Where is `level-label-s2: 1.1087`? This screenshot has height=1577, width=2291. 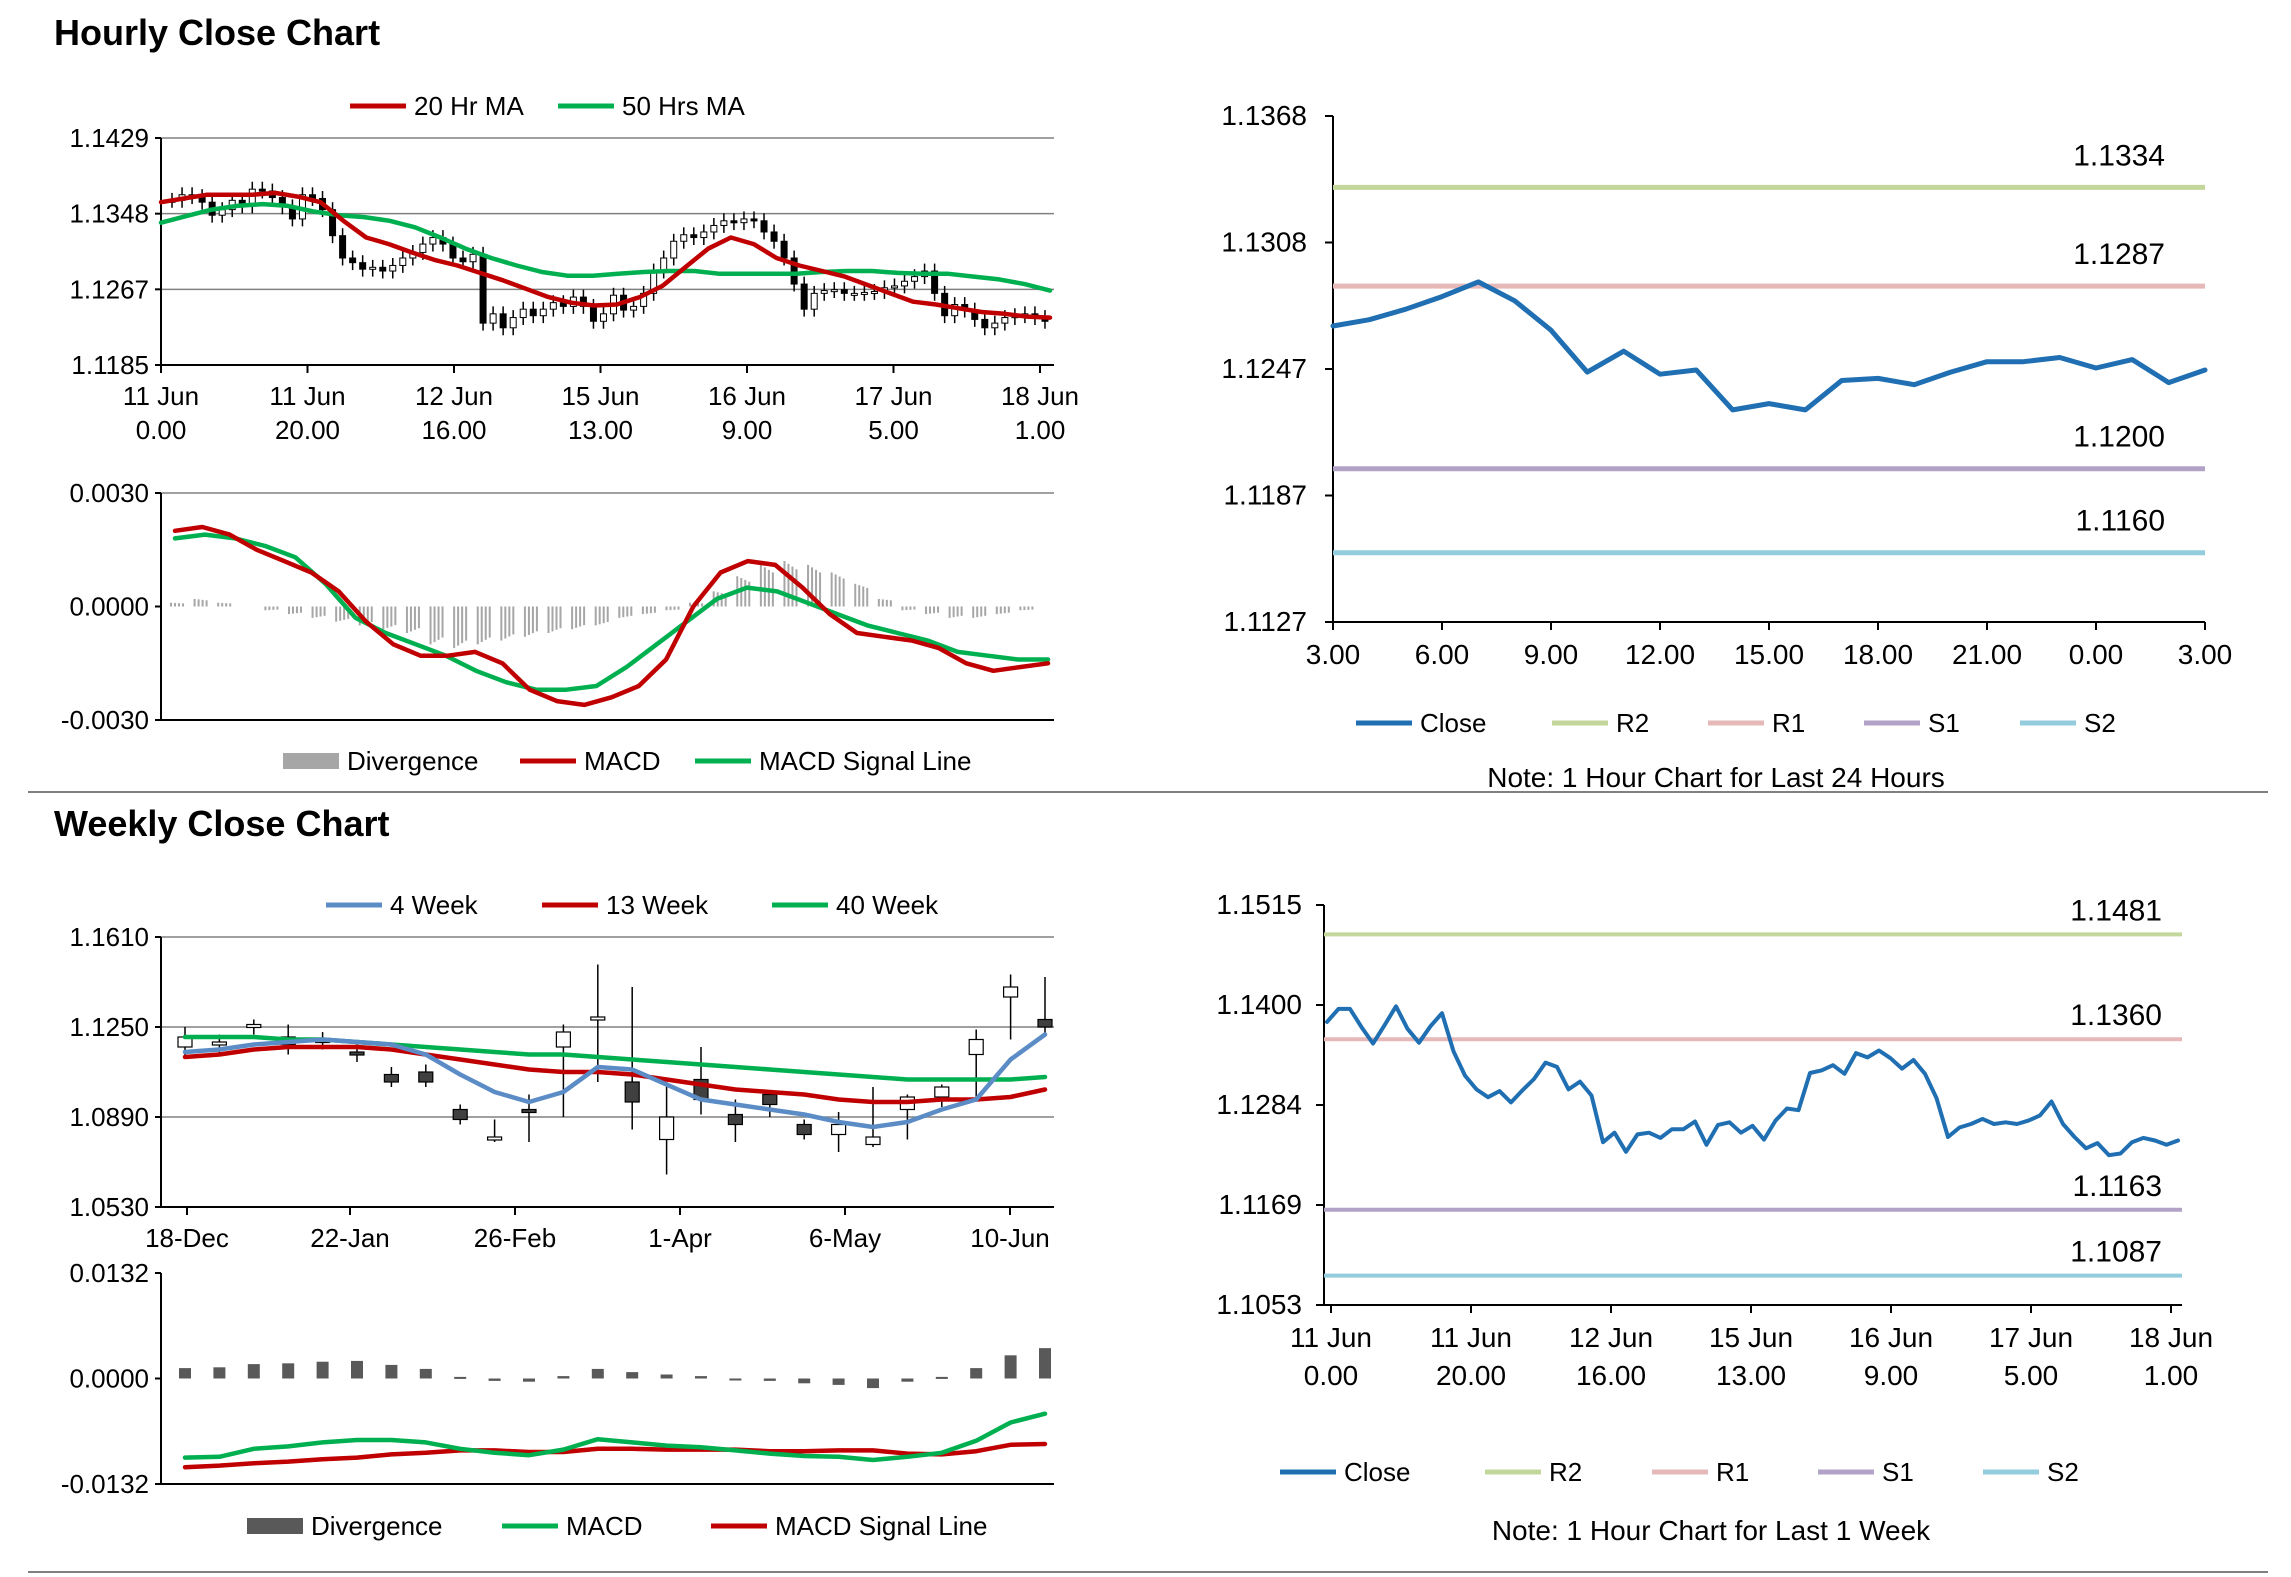
level-label-s2: 1.1087 is located at coordinates (2116, 1252).